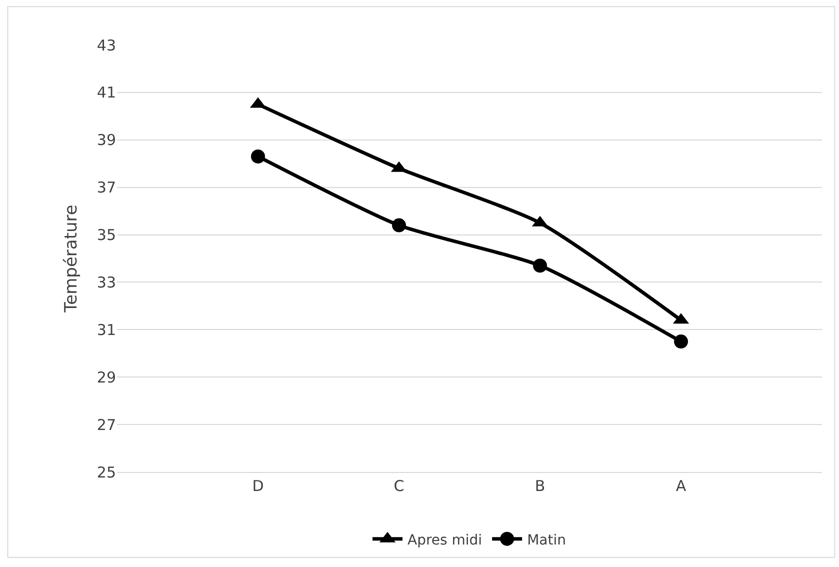 The image size is (839, 567). What do you see at coordinates (540, 486) in the screenshot?
I see `x-tick-label: B` at bounding box center [540, 486].